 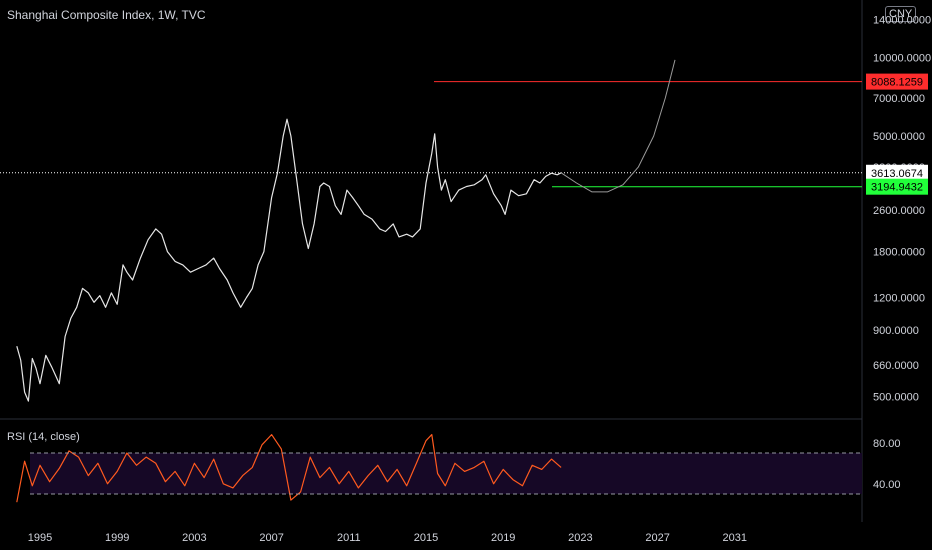 What do you see at coordinates (271, 538) in the screenshot?
I see `x-tick-label: 2007` at bounding box center [271, 538].